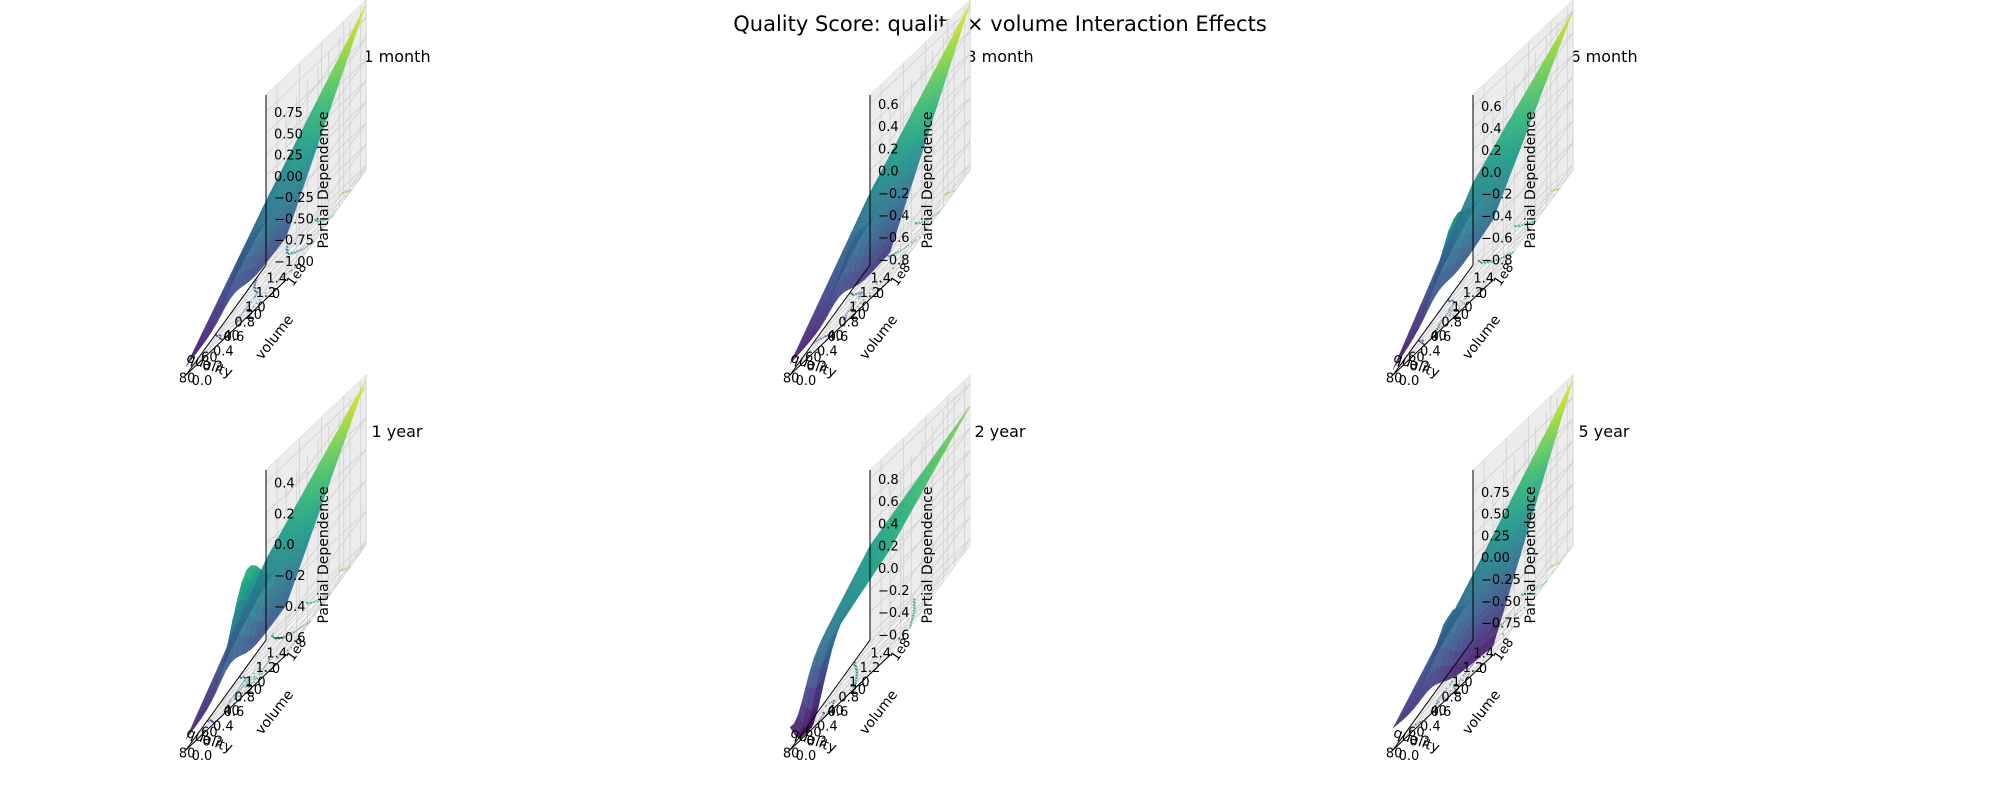 Image resolution: width=2000 pixels, height=800 pixels. What do you see at coordinates (1501, 624) in the screenshot?
I see `z-tick-label: −0.75` at bounding box center [1501, 624].